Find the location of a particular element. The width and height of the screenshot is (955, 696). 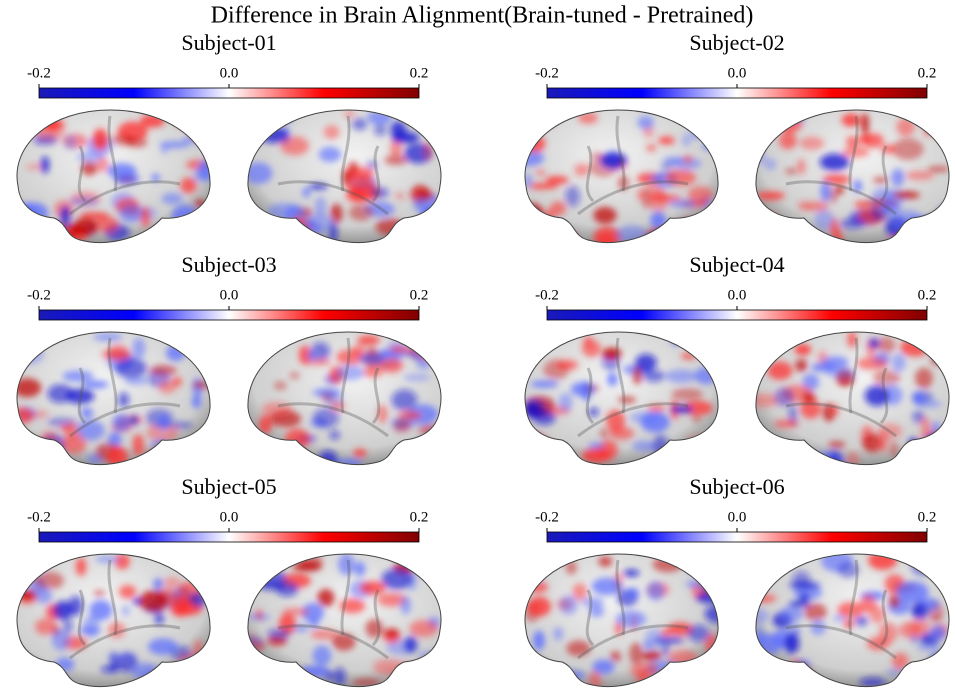

subject-label: Subject-01 is located at coordinates (228, 42).